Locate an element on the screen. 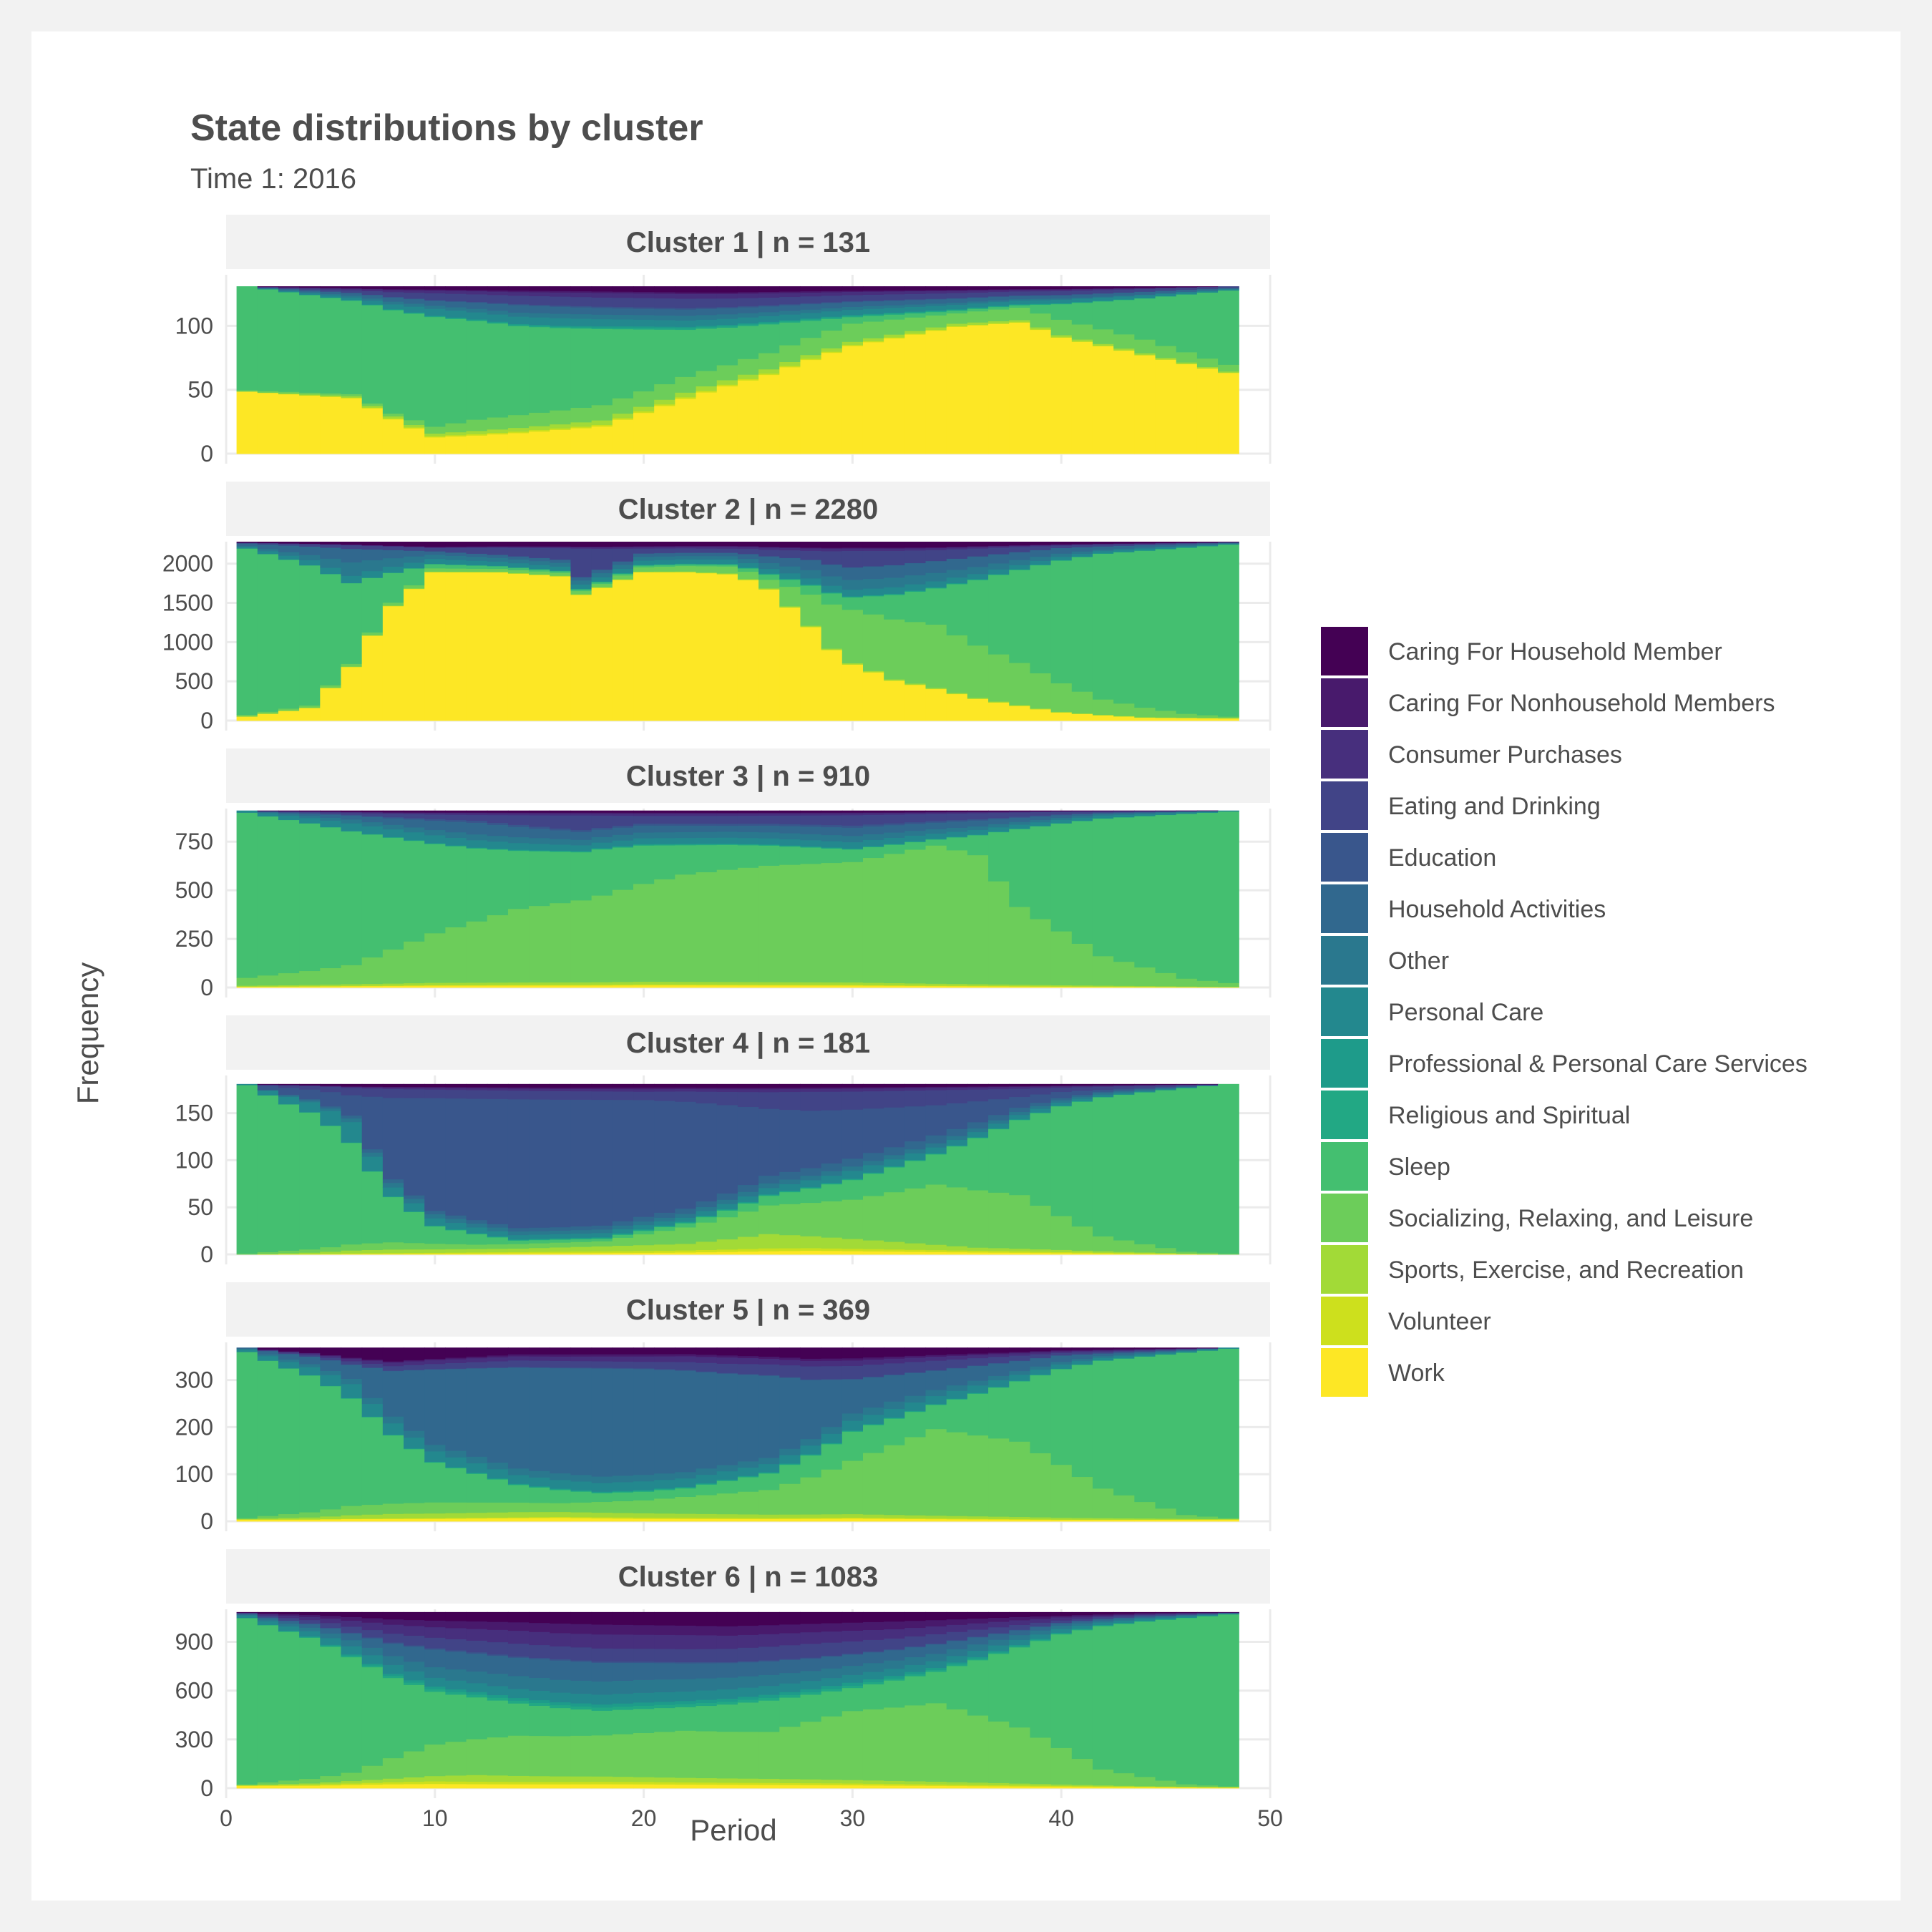  panel-strip is located at coordinates (748, 775).